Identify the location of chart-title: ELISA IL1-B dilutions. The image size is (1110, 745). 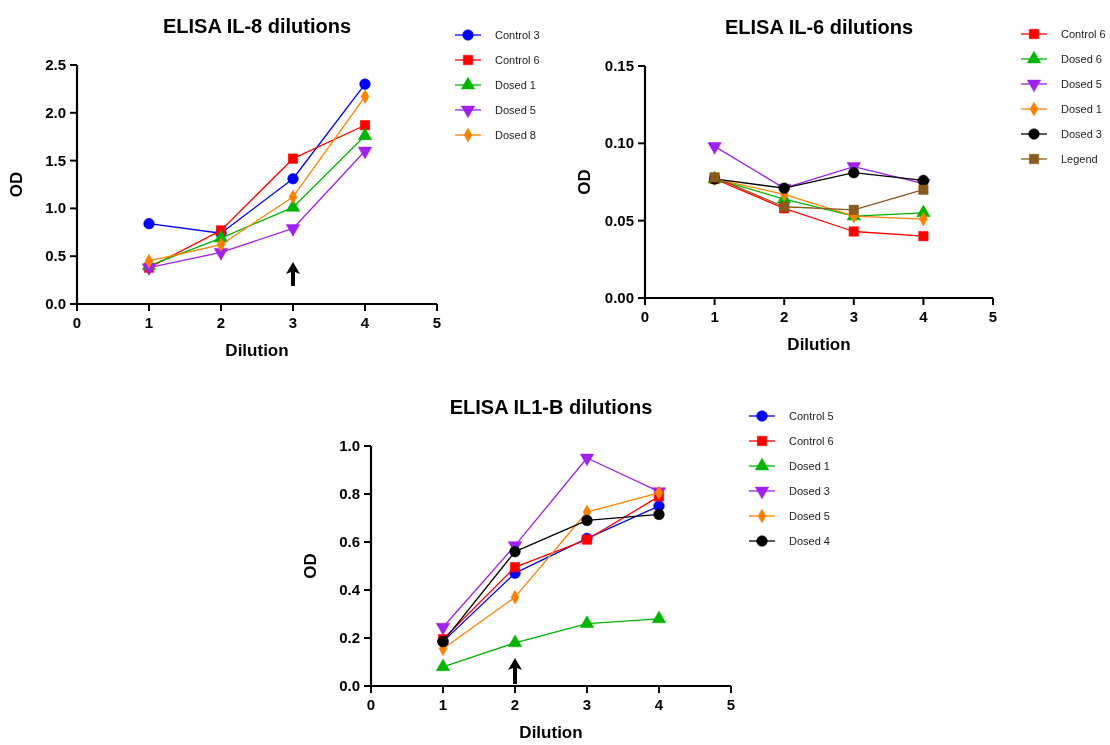
(551, 407).